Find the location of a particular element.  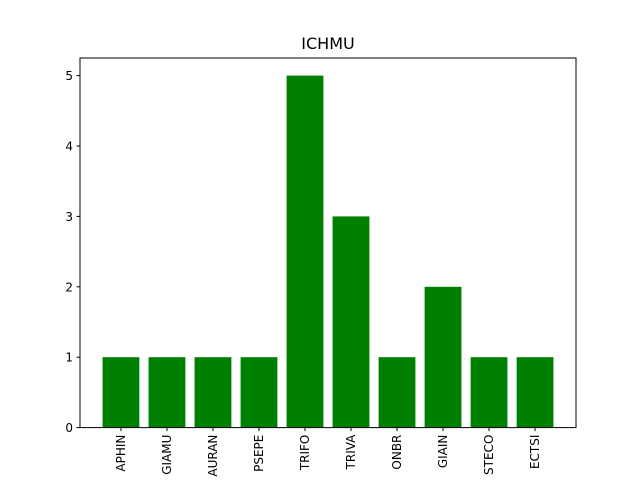

x-tick-label: GIAIN is located at coordinates (443, 452).